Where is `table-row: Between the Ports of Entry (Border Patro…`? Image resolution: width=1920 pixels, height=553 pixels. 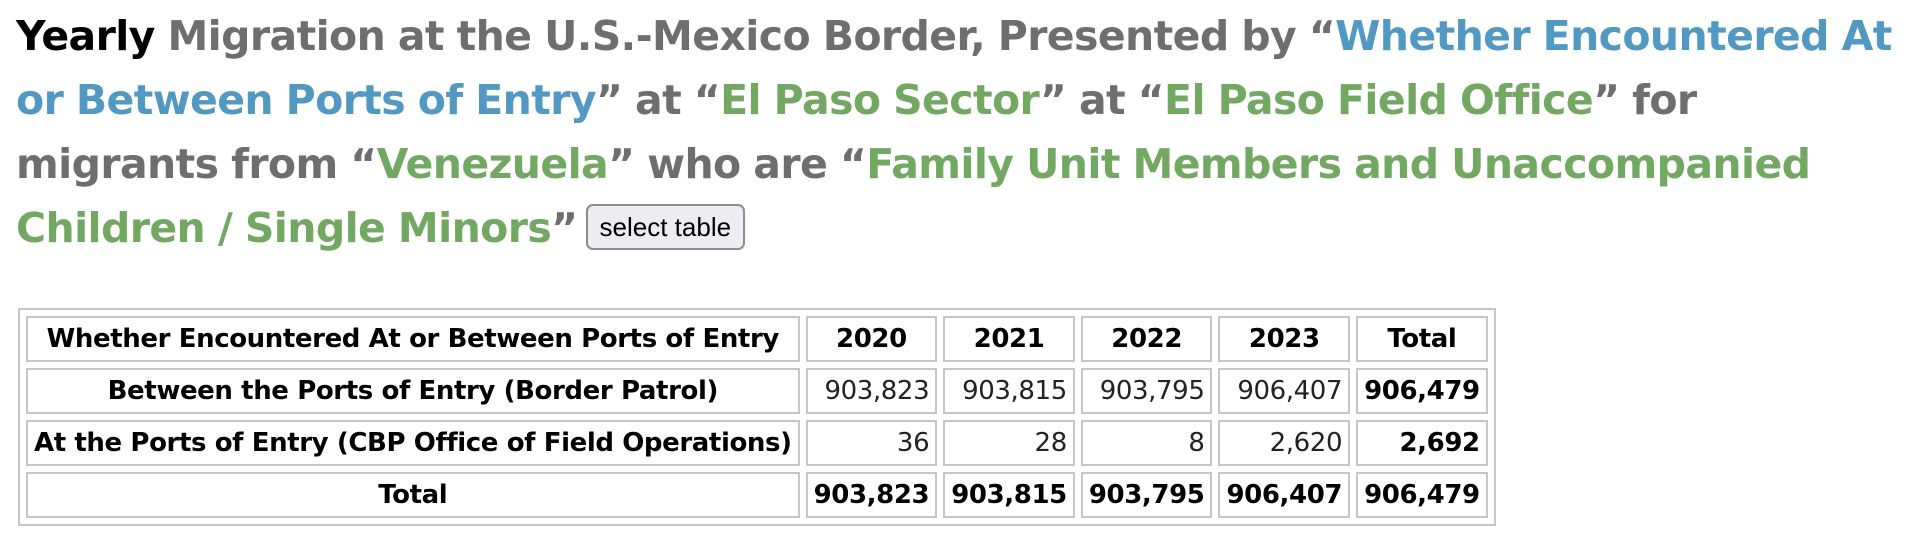 table-row: Between the Ports of Entry (Border Patro… is located at coordinates (757, 391).